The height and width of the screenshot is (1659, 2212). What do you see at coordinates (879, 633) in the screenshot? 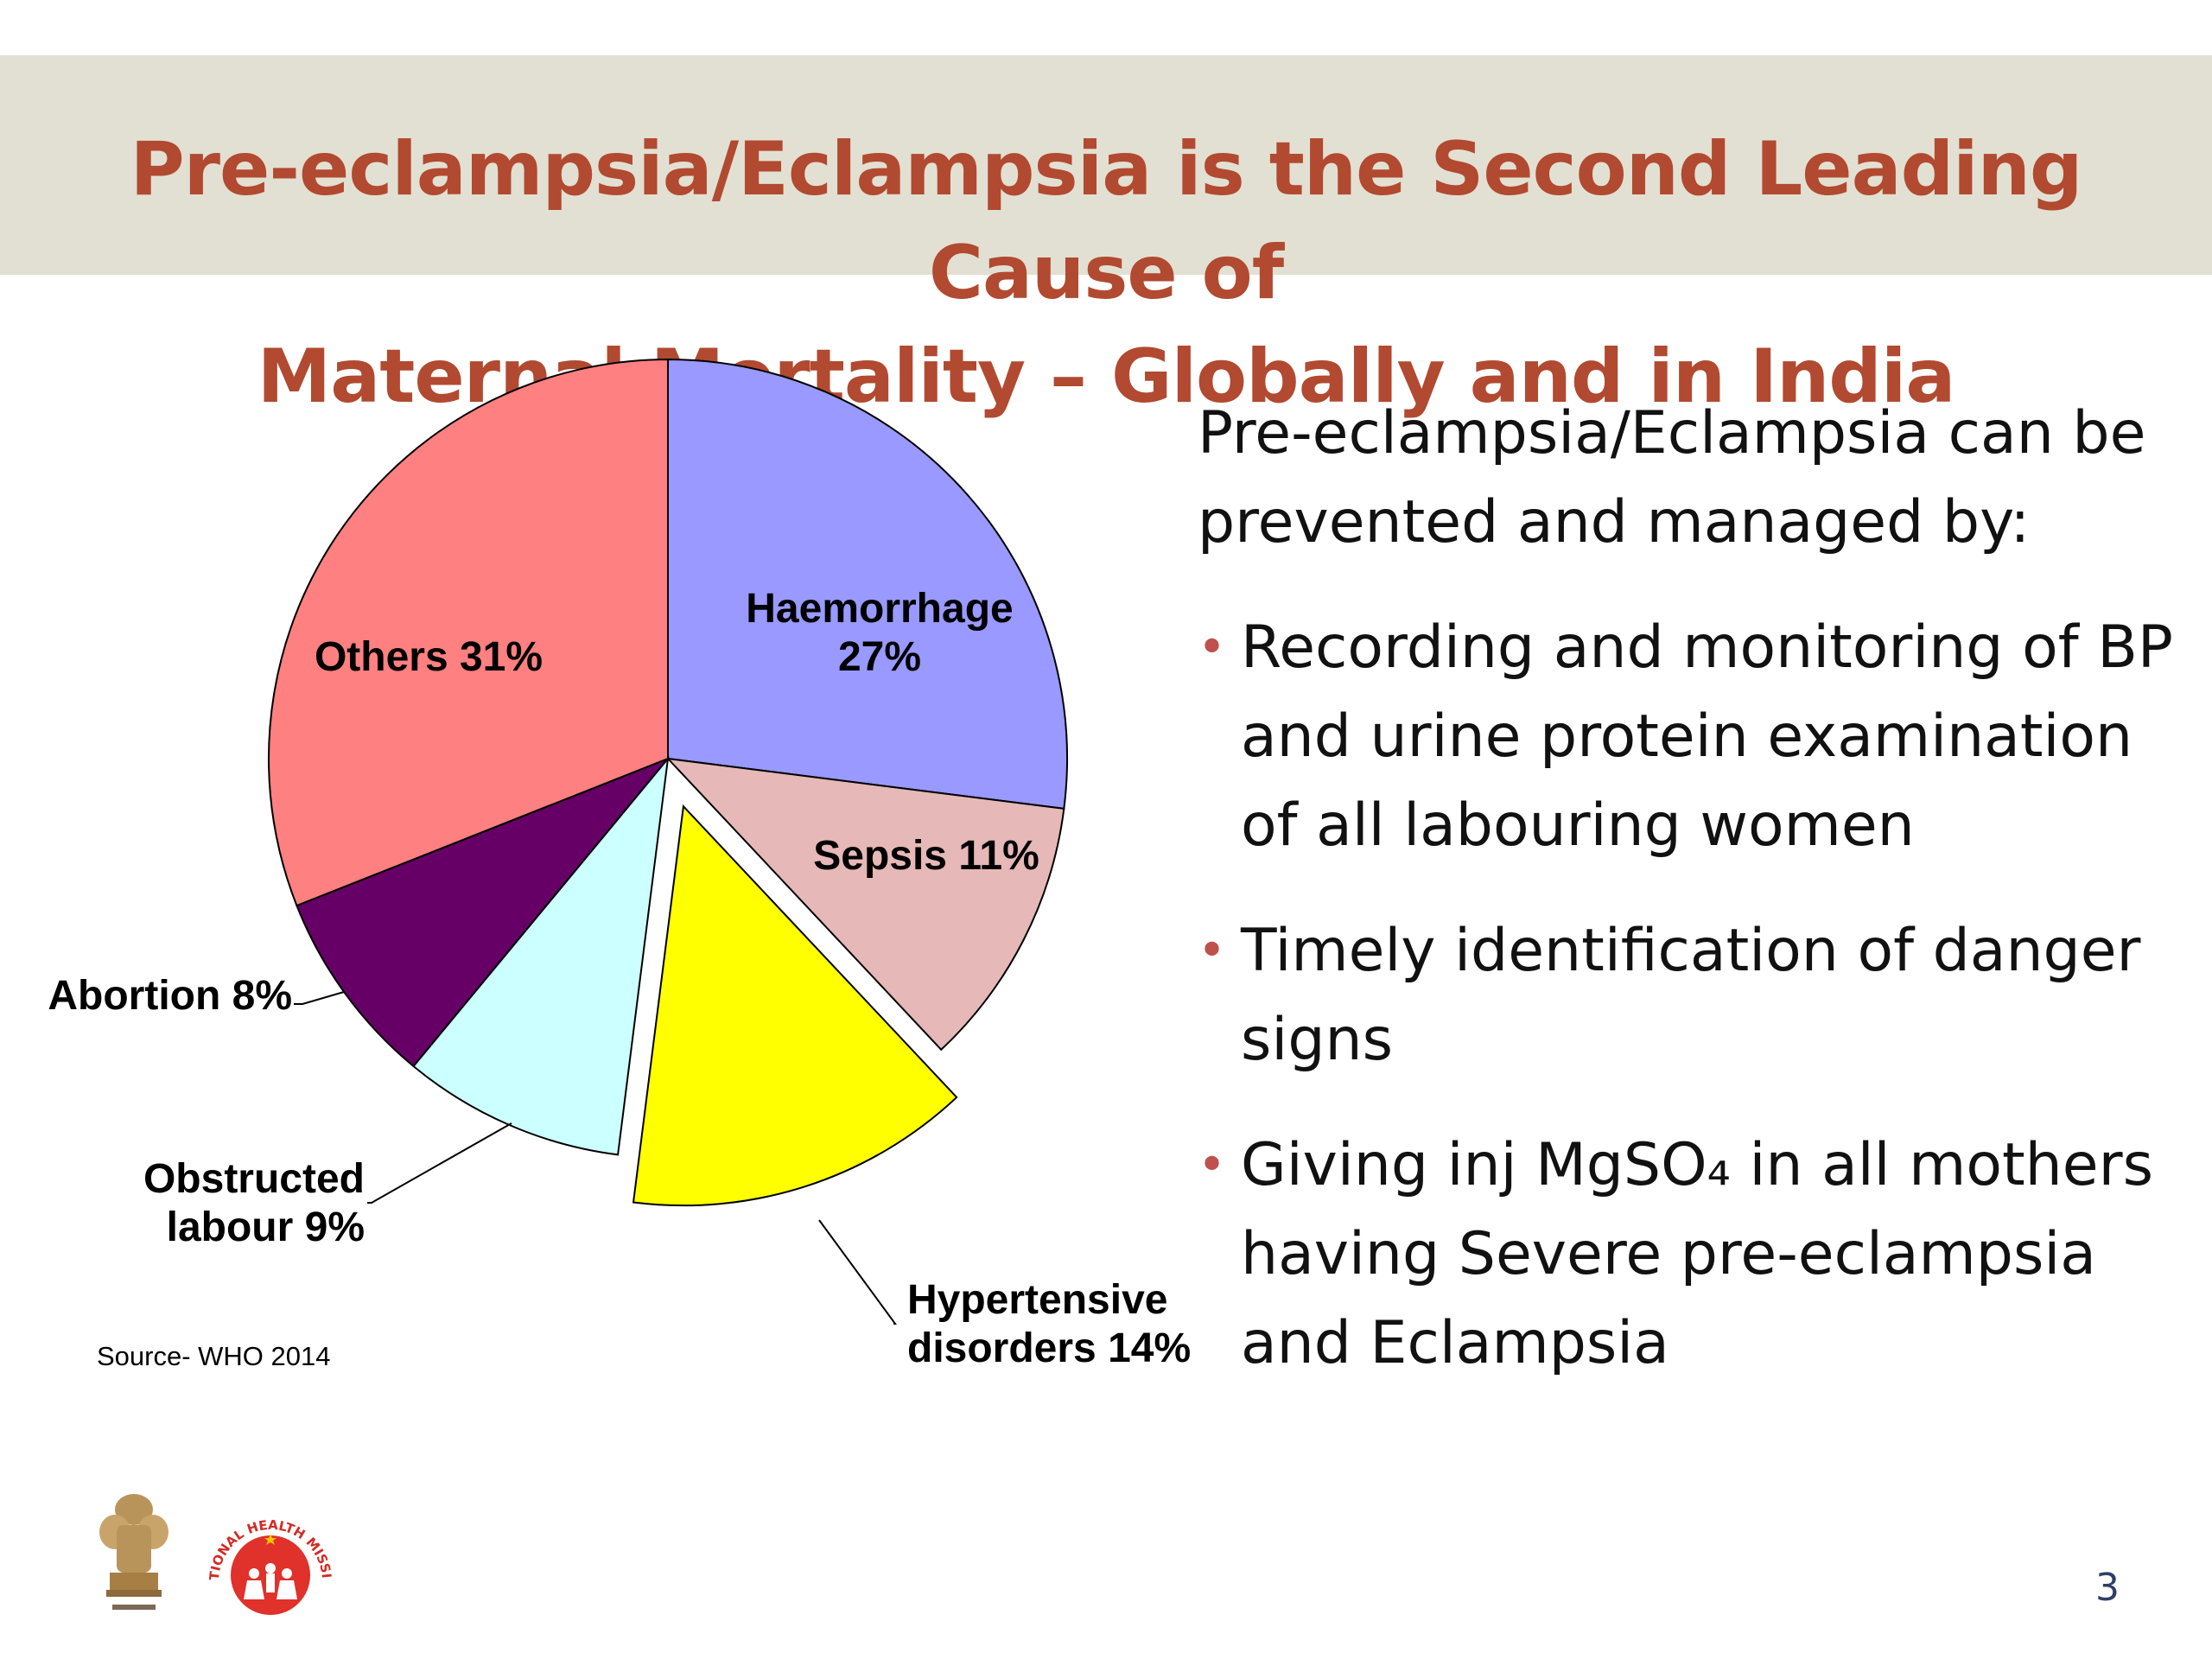
I see `slice-label-haemorrhage: Haemorrhage 27%` at bounding box center [879, 633].